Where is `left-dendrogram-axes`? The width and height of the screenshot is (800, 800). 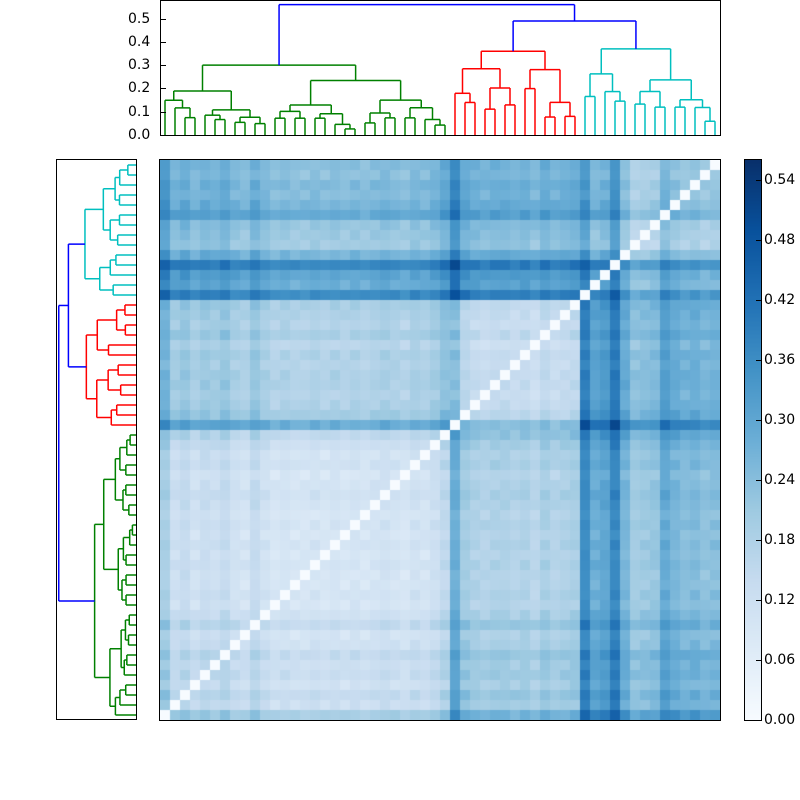
left-dendrogram-axes is located at coordinates (96, 439).